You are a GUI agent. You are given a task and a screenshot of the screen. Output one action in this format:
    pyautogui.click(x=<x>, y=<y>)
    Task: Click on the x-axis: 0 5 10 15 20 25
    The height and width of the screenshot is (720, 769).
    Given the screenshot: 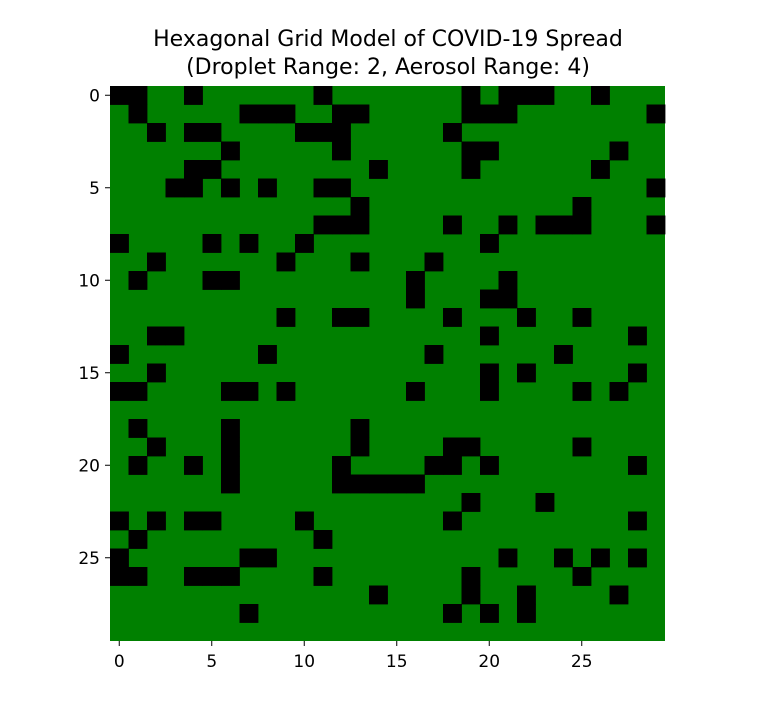 What is the action you would take?
    pyautogui.click(x=353, y=656)
    